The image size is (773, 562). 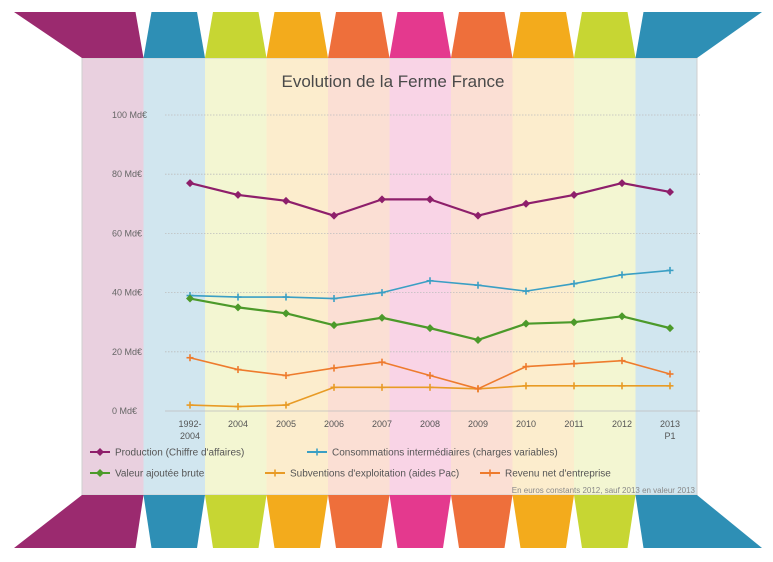 What do you see at coordinates (382, 424) in the screenshot?
I see `x-tick-line: 2007` at bounding box center [382, 424].